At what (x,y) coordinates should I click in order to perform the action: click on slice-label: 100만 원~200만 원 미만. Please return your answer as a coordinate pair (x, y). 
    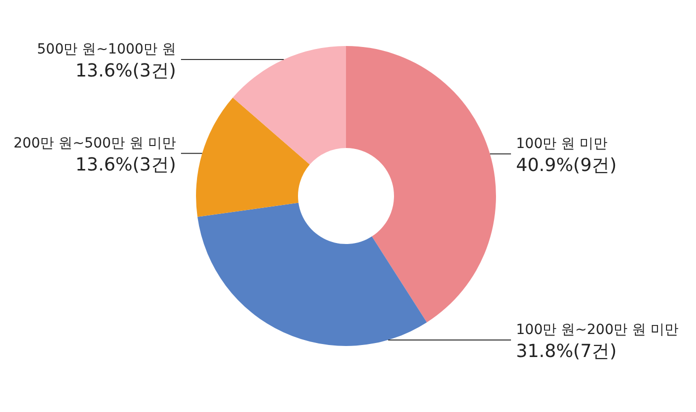
    Looking at the image, I should click on (597, 330).